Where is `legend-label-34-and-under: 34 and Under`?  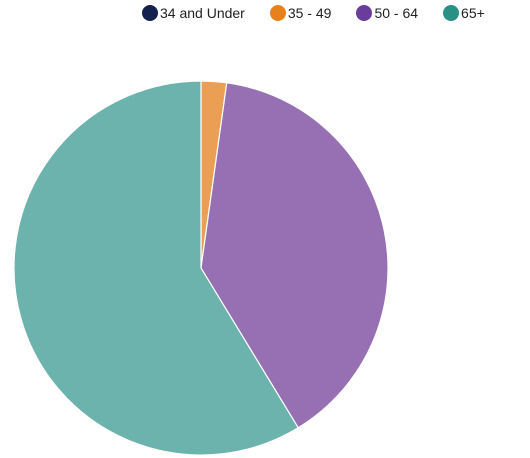
legend-label-34-and-under: 34 and Under is located at coordinates (202, 13).